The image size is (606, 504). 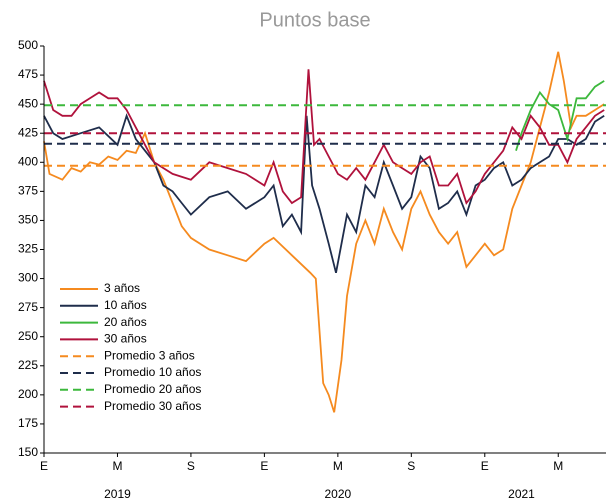 What do you see at coordinates (28, 394) in the screenshot?
I see `y-tick-label: 200` at bounding box center [28, 394].